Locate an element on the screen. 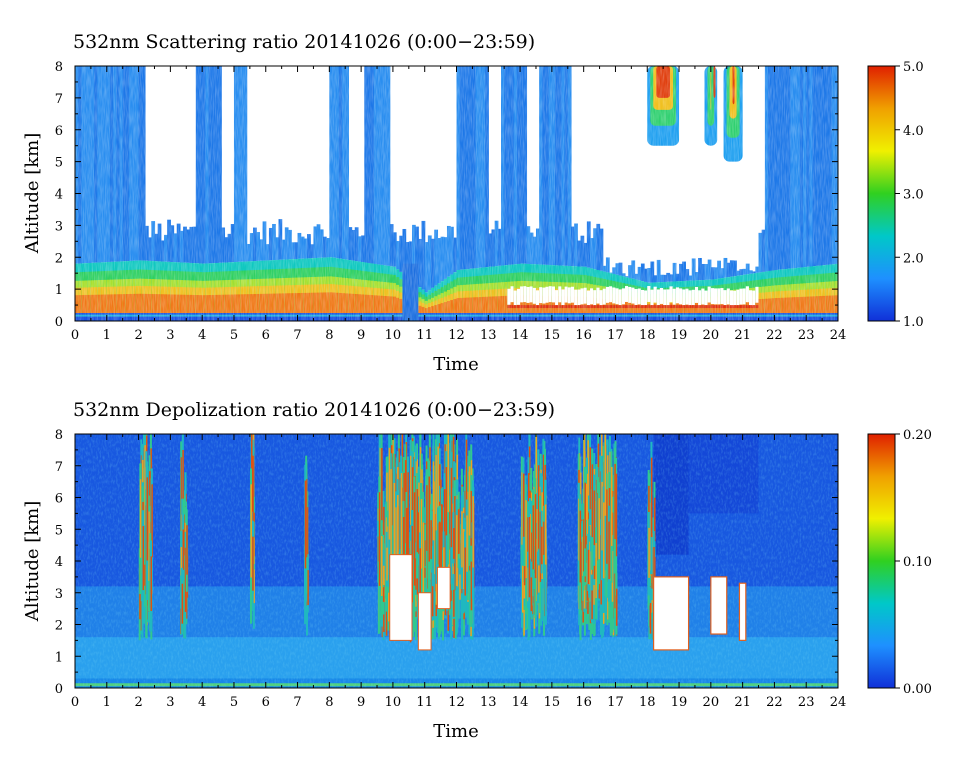 This screenshot has height=770, width=960. colorbar-tick-label: 1.0 is located at coordinates (913, 322).